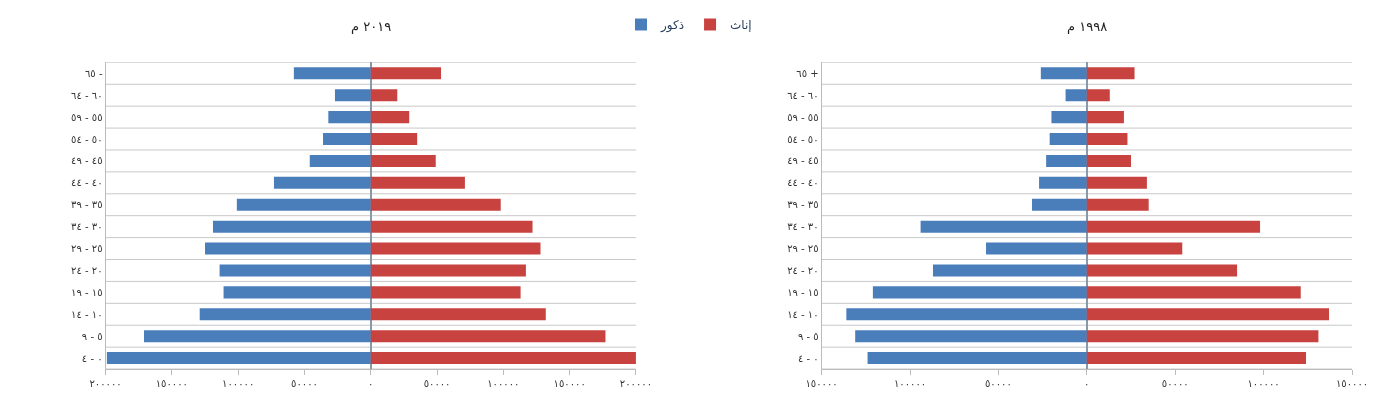  What do you see at coordinates (741, 25) in the screenshot?
I see `legend-label: إناث` at bounding box center [741, 25].